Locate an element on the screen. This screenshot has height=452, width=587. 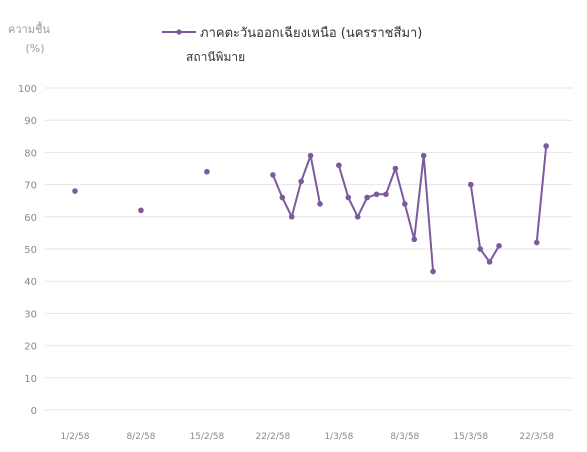
legend-marker-swatch is located at coordinates (179, 32).